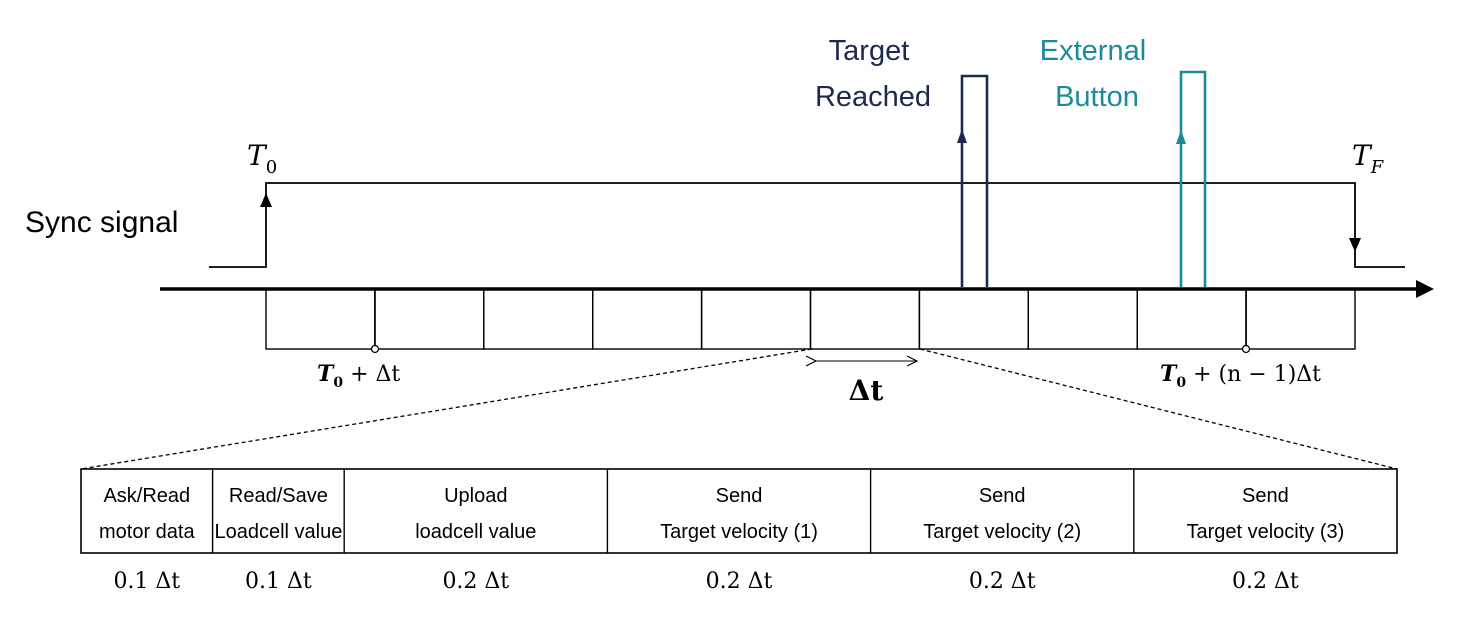  I want to click on zoom-line-left, so click(446, 409).